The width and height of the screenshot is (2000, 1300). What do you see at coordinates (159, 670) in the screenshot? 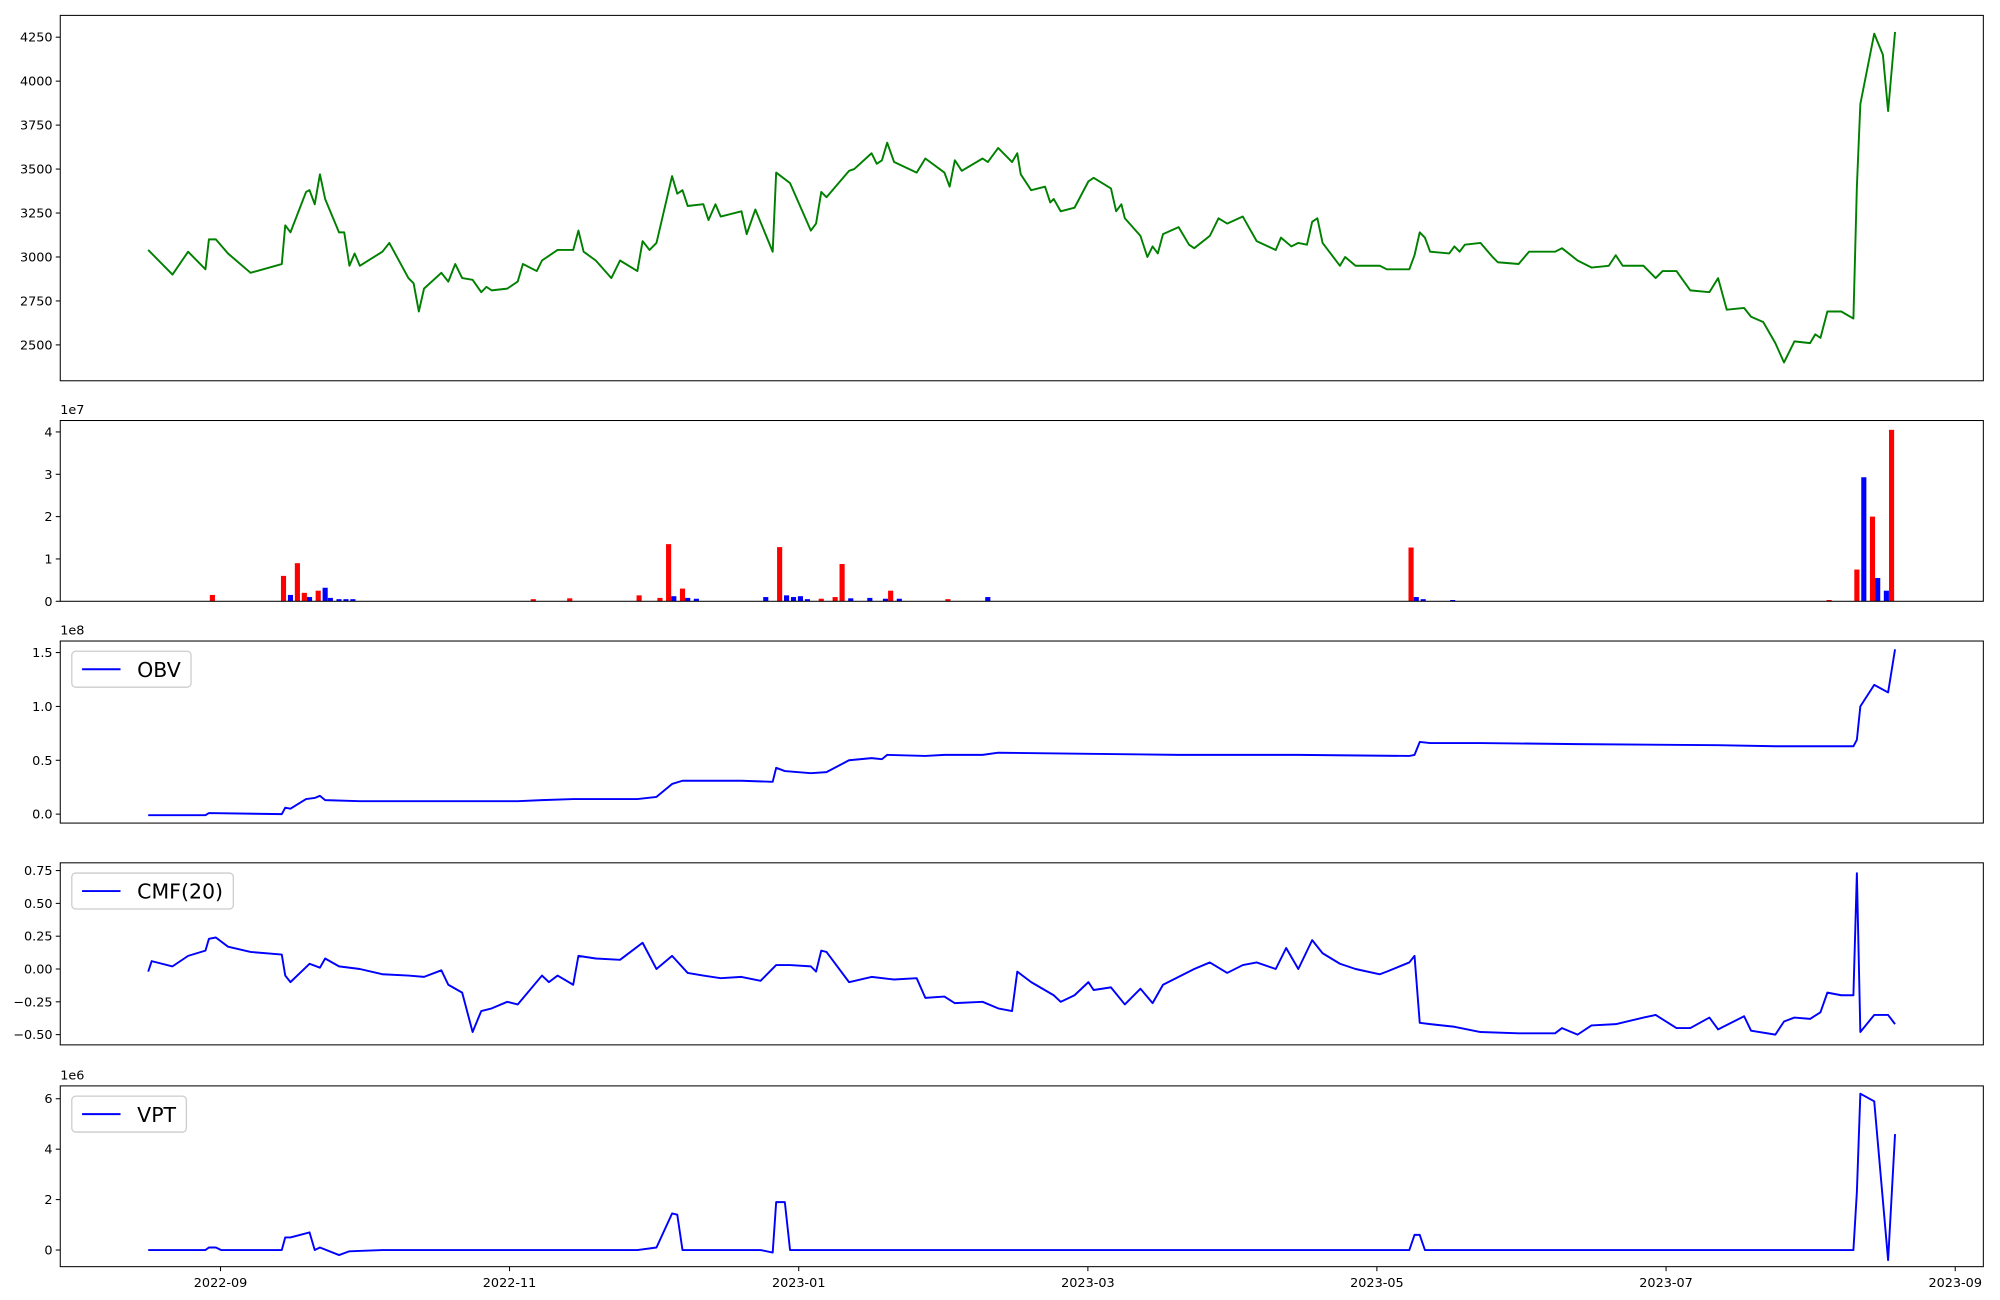
I see `legend-label: OBV` at bounding box center [159, 670].